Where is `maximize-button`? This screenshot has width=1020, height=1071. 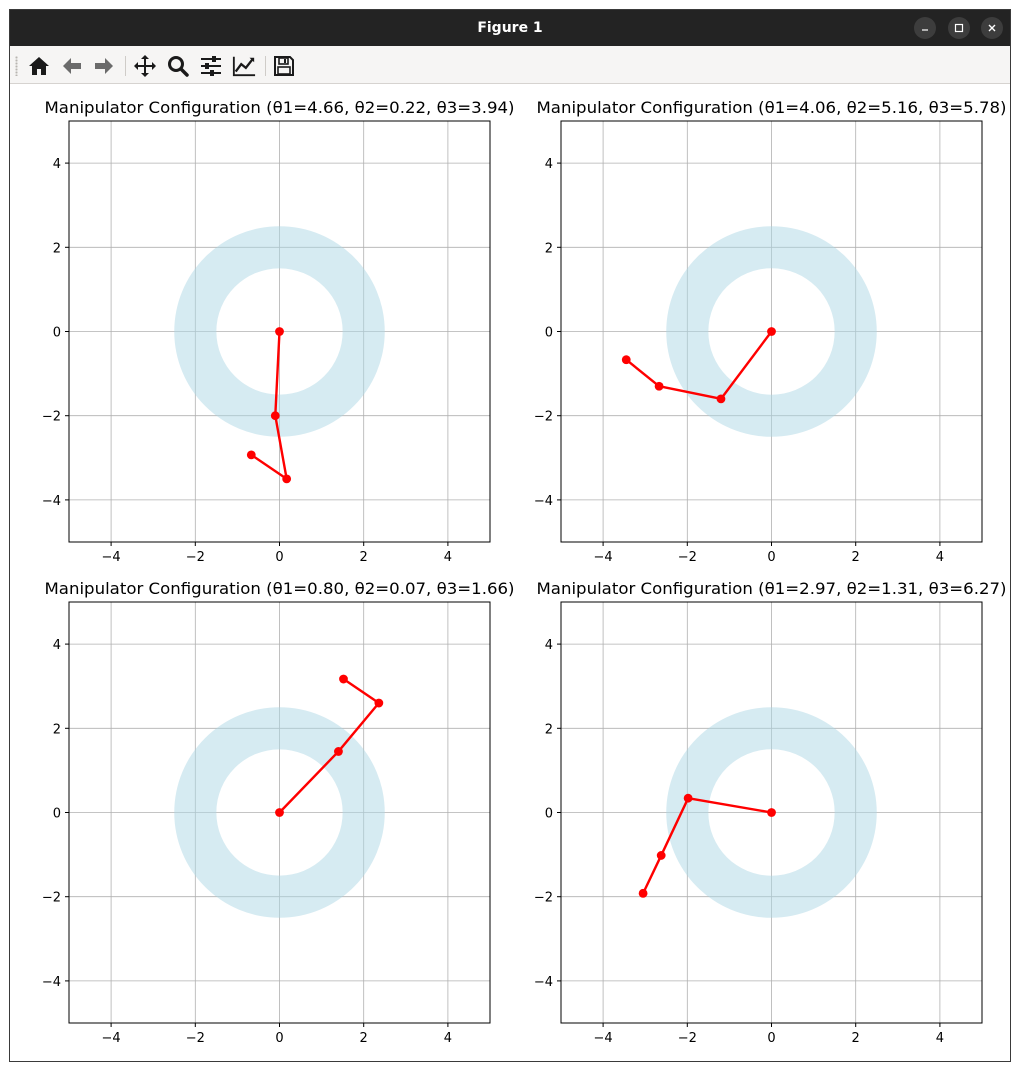 maximize-button is located at coordinates (959, 28).